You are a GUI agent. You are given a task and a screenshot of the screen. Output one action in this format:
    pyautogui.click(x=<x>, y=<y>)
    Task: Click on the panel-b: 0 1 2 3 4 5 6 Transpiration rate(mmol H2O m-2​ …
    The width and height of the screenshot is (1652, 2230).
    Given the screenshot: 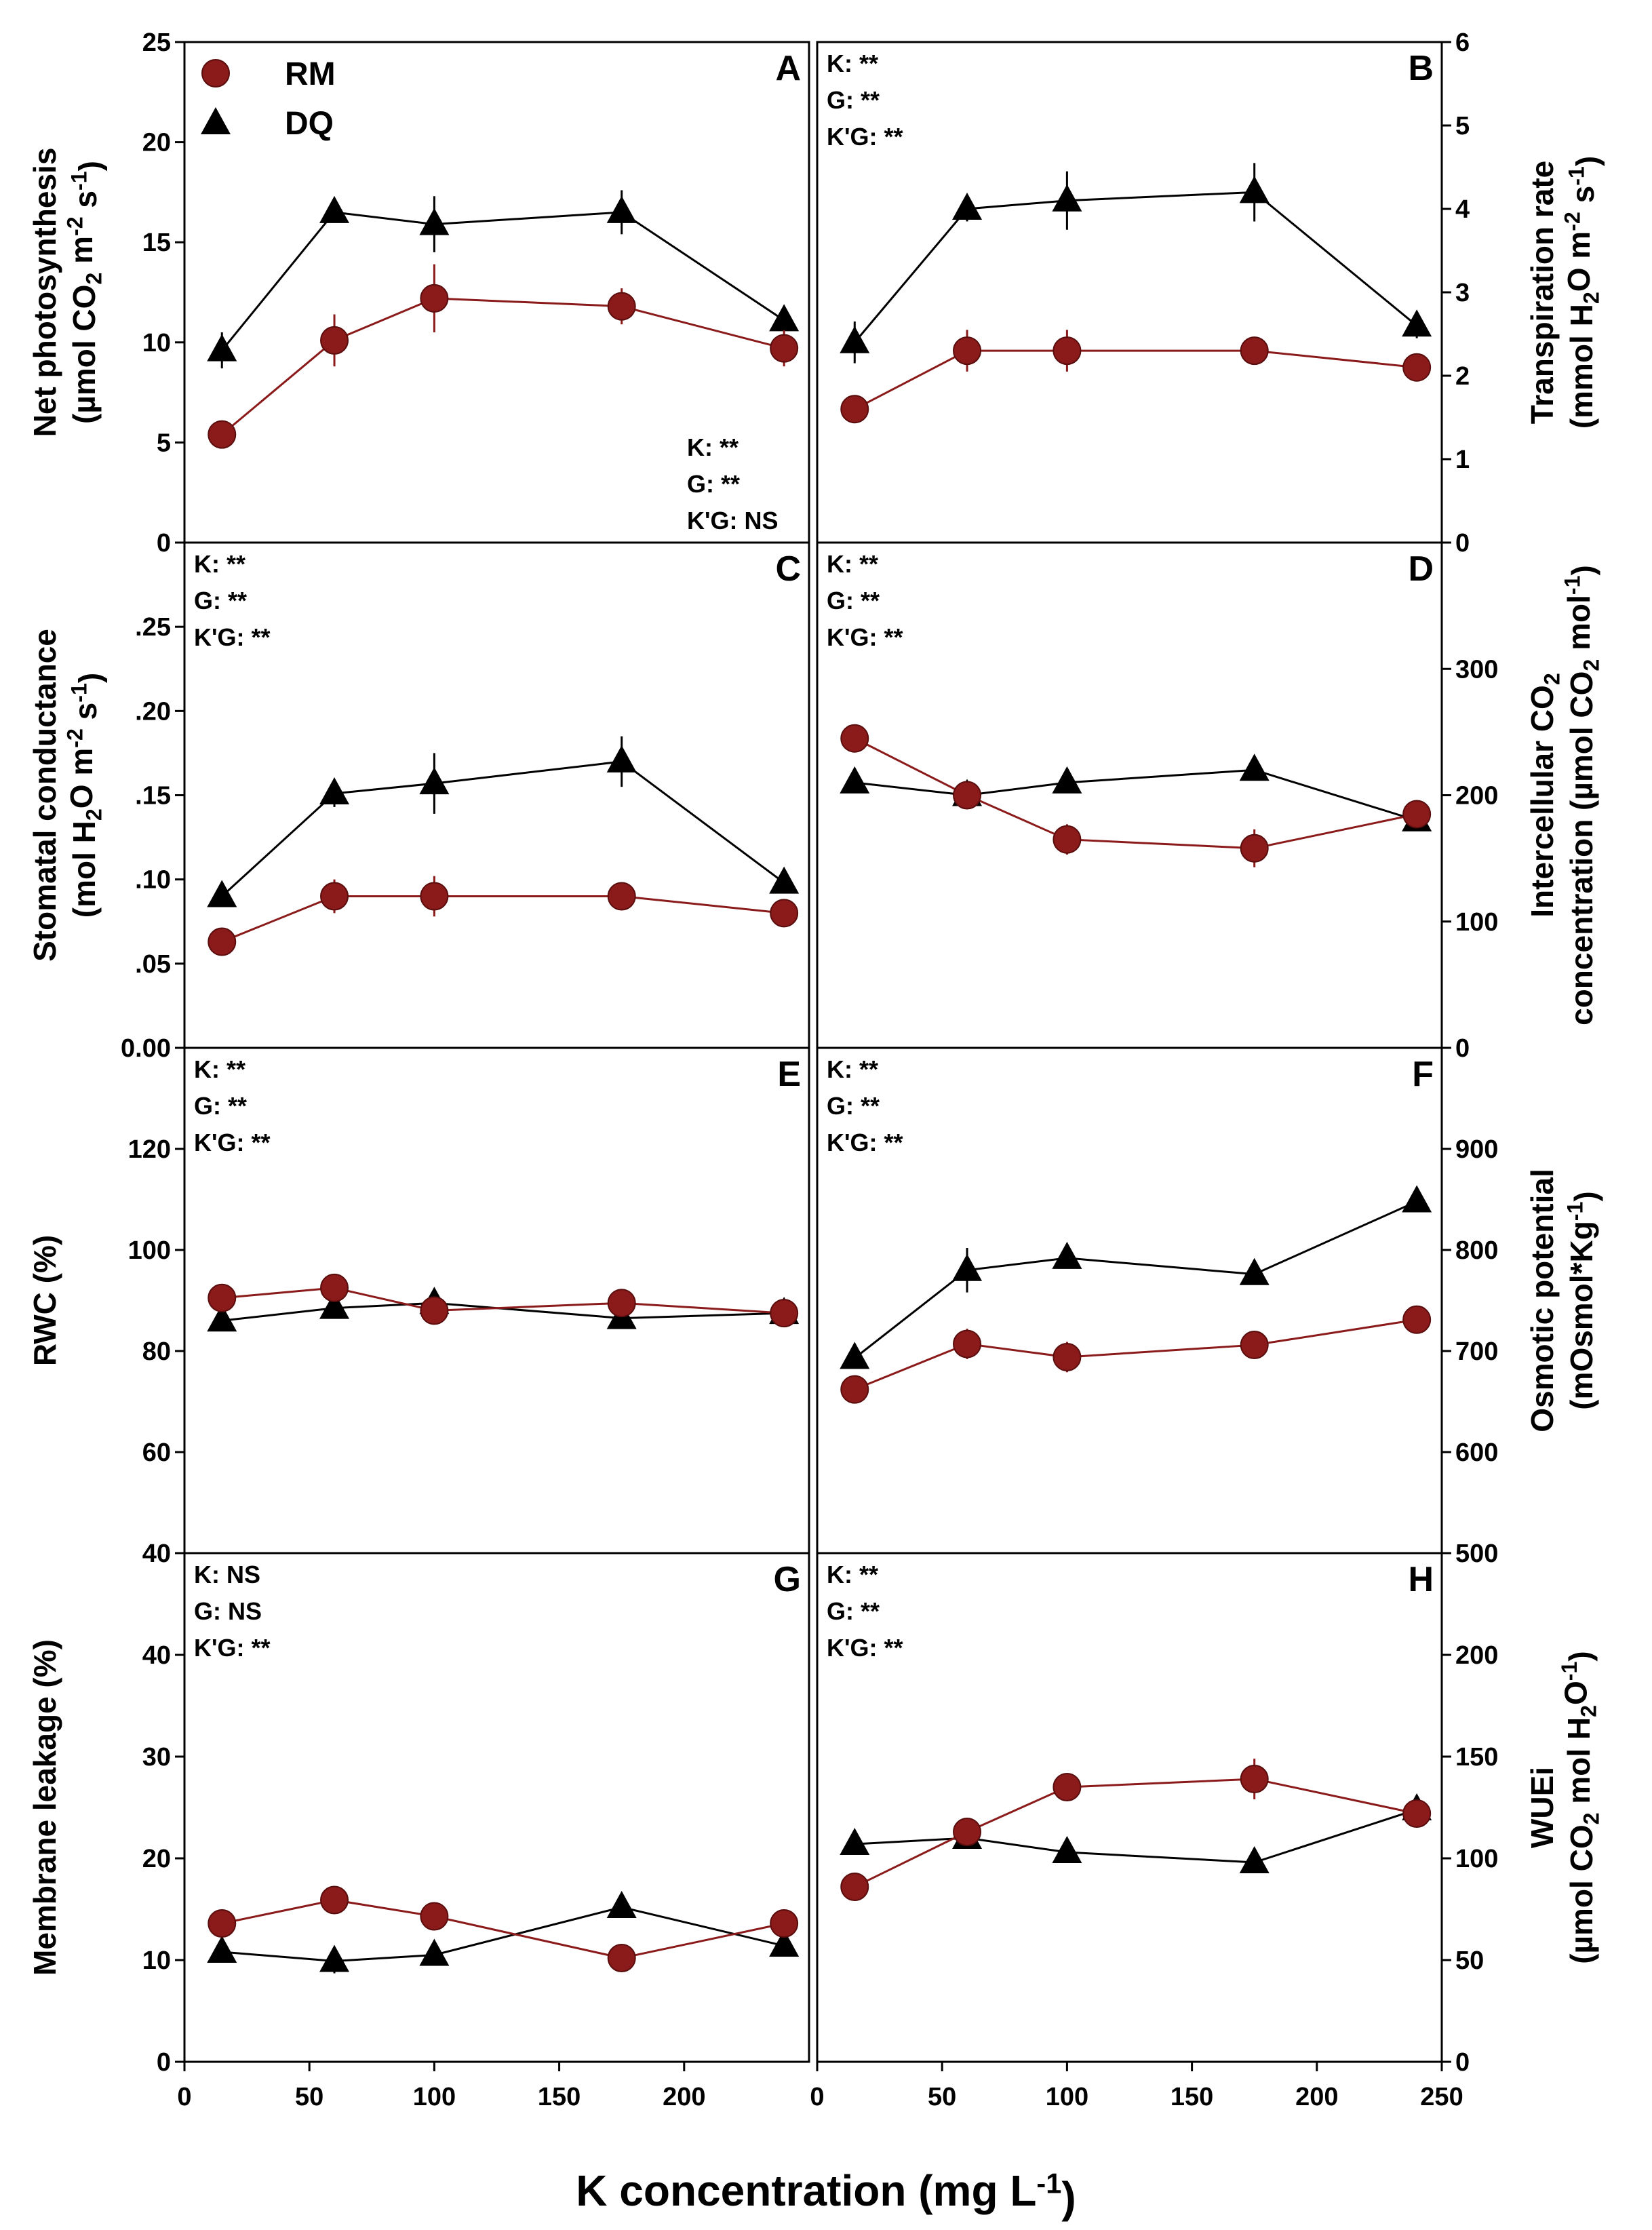 What is the action you would take?
    pyautogui.click(x=1210, y=293)
    